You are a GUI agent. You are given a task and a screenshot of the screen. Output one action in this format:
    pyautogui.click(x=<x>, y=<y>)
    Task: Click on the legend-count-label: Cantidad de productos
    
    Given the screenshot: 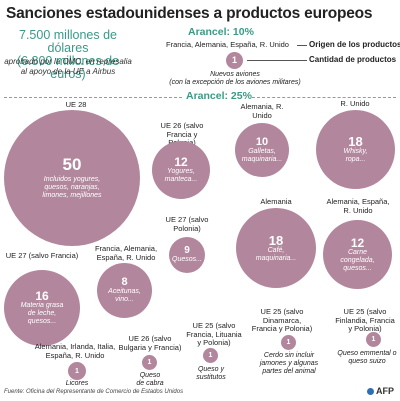 What is the action you would take?
    pyautogui.click(x=353, y=59)
    